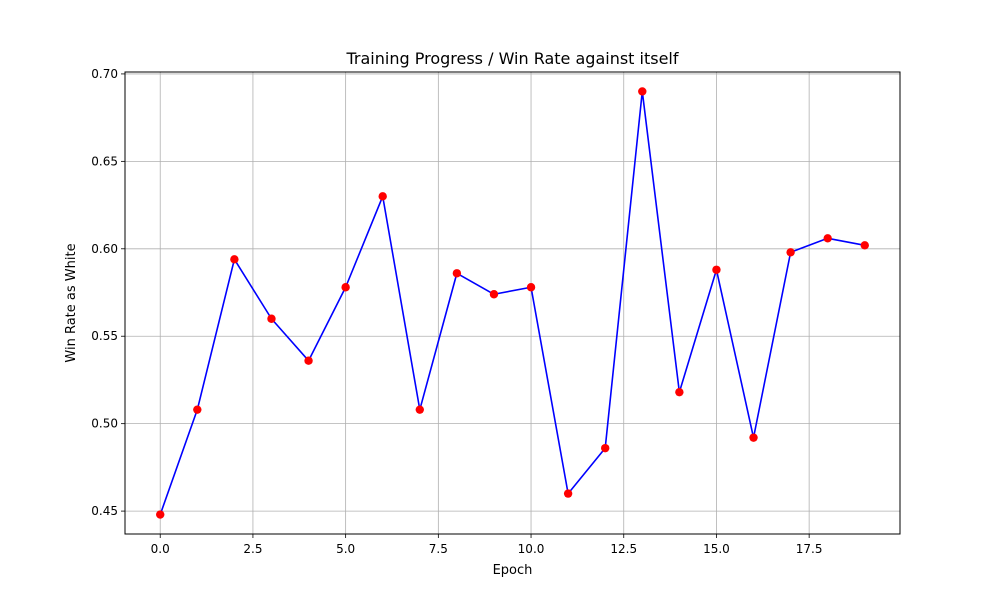  Describe the element at coordinates (104, 249) in the screenshot. I see `y-tick-label: 0.60` at that location.